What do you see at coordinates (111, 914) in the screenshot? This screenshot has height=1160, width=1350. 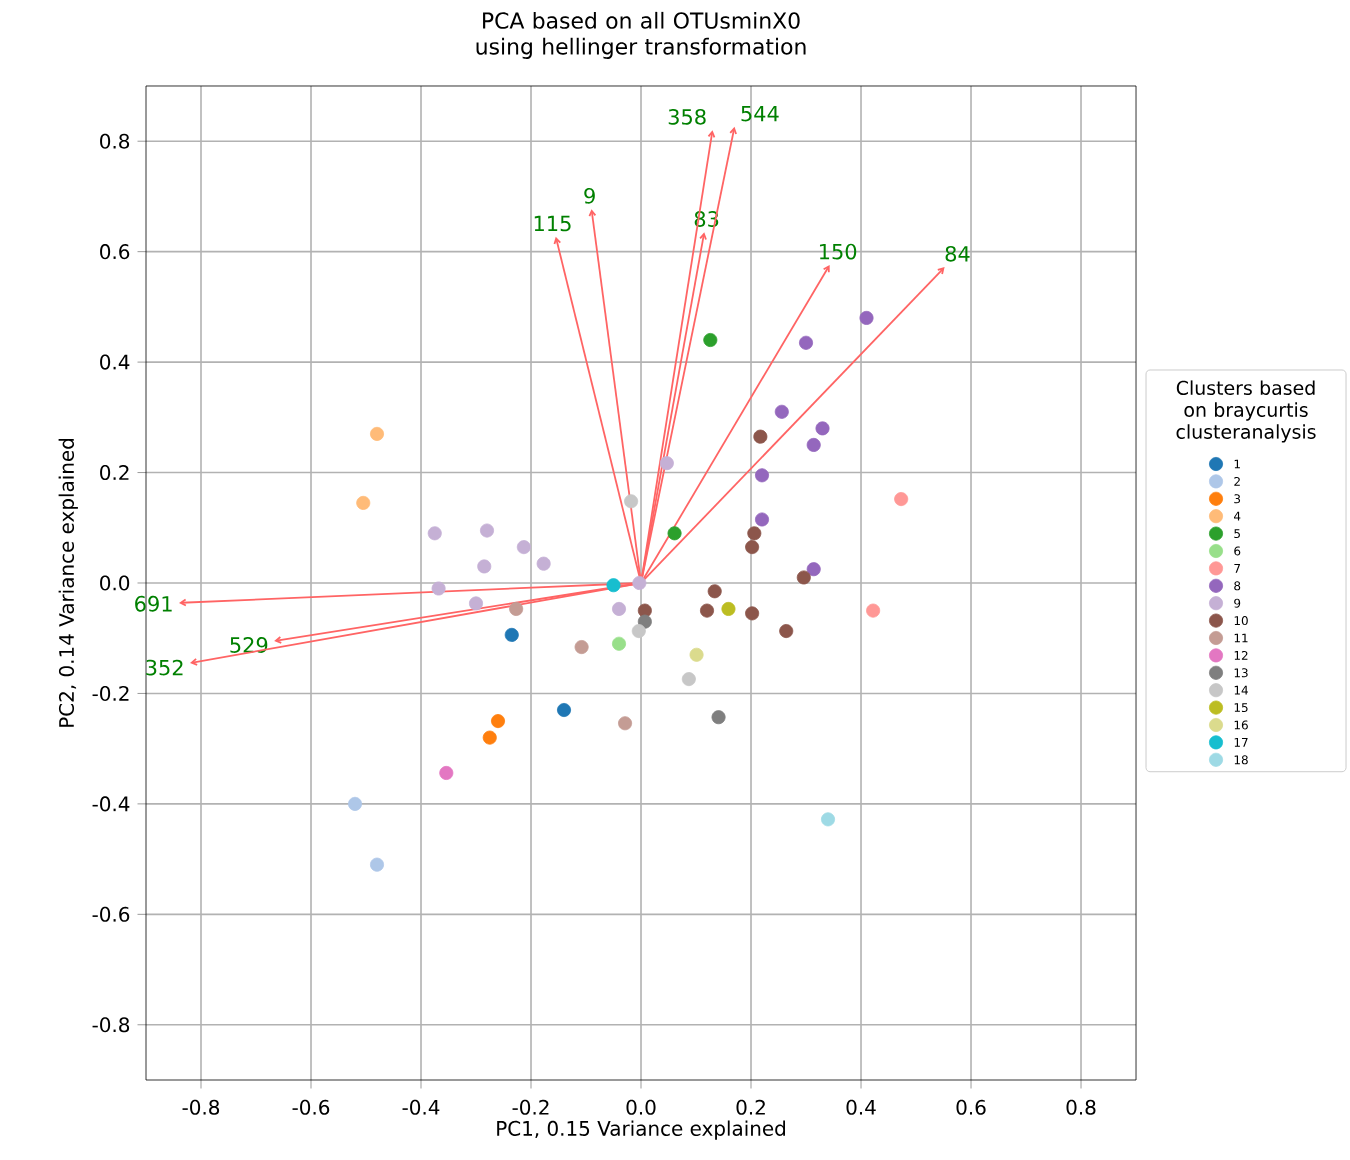 I see `y-tick-label: -0.6` at bounding box center [111, 914].